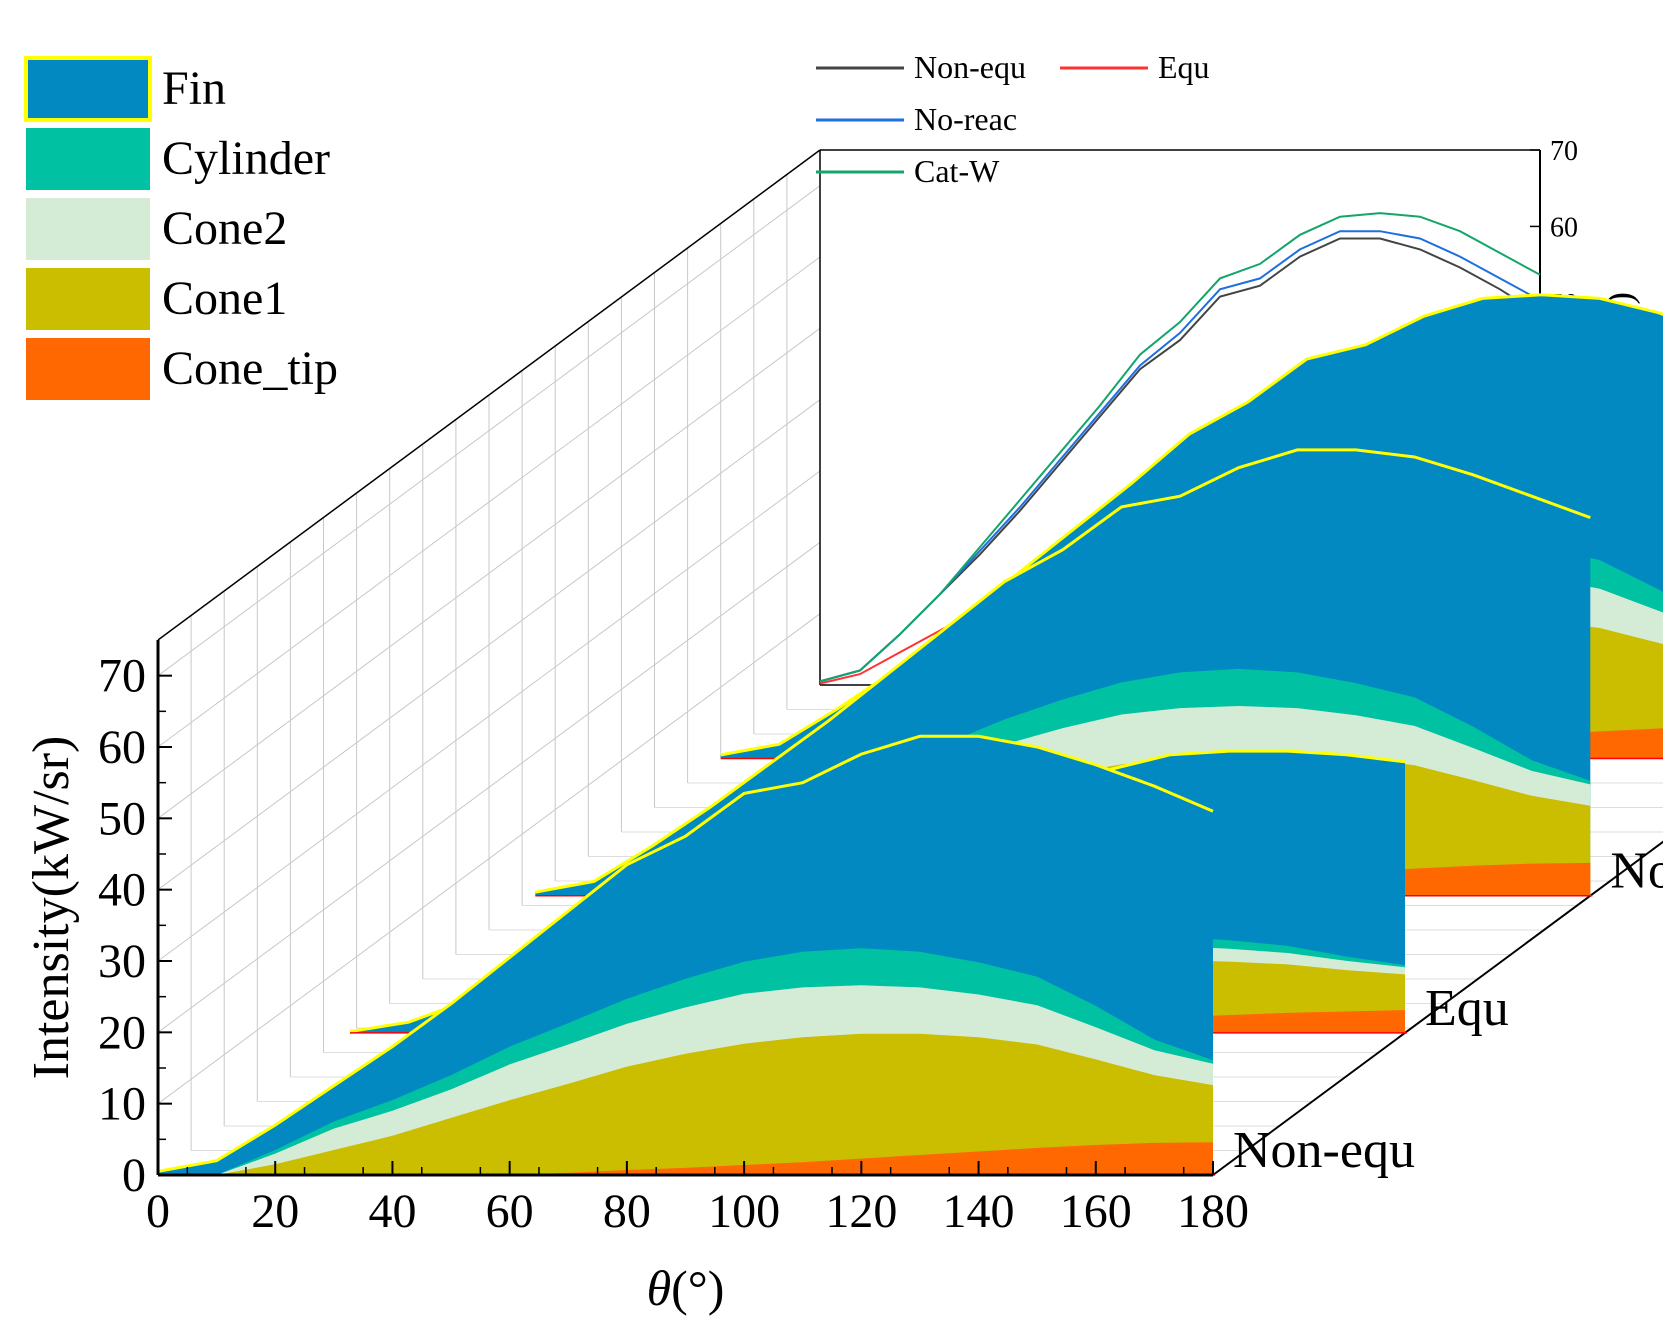  Describe the element at coordinates (88, 299) in the screenshot. I see `legend-swatch-cone1` at that location.